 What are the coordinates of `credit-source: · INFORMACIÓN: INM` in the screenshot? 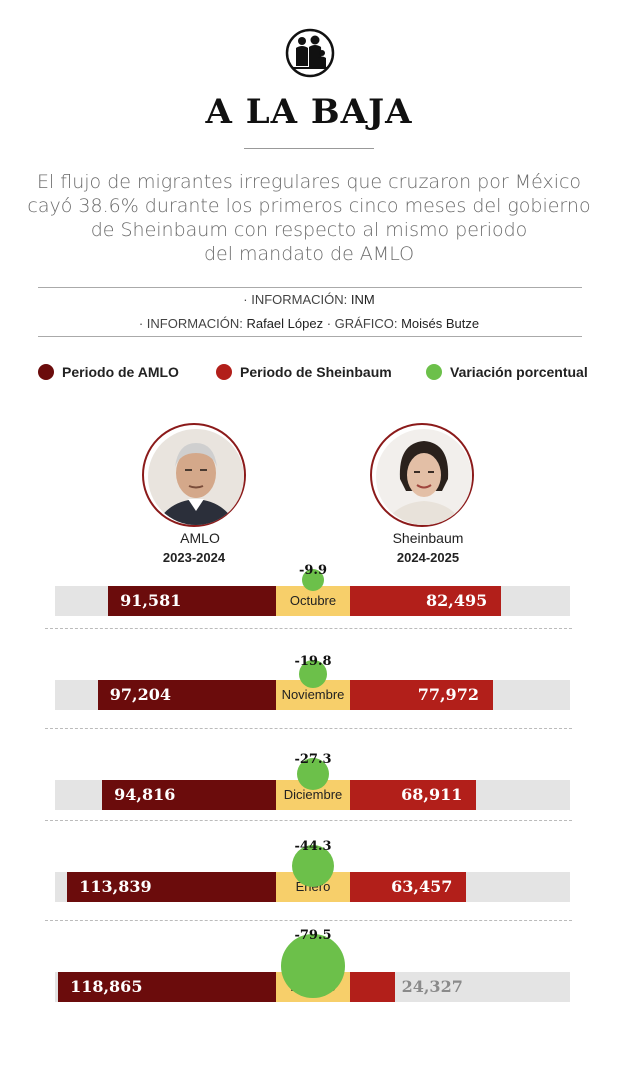 It's located at (309, 299).